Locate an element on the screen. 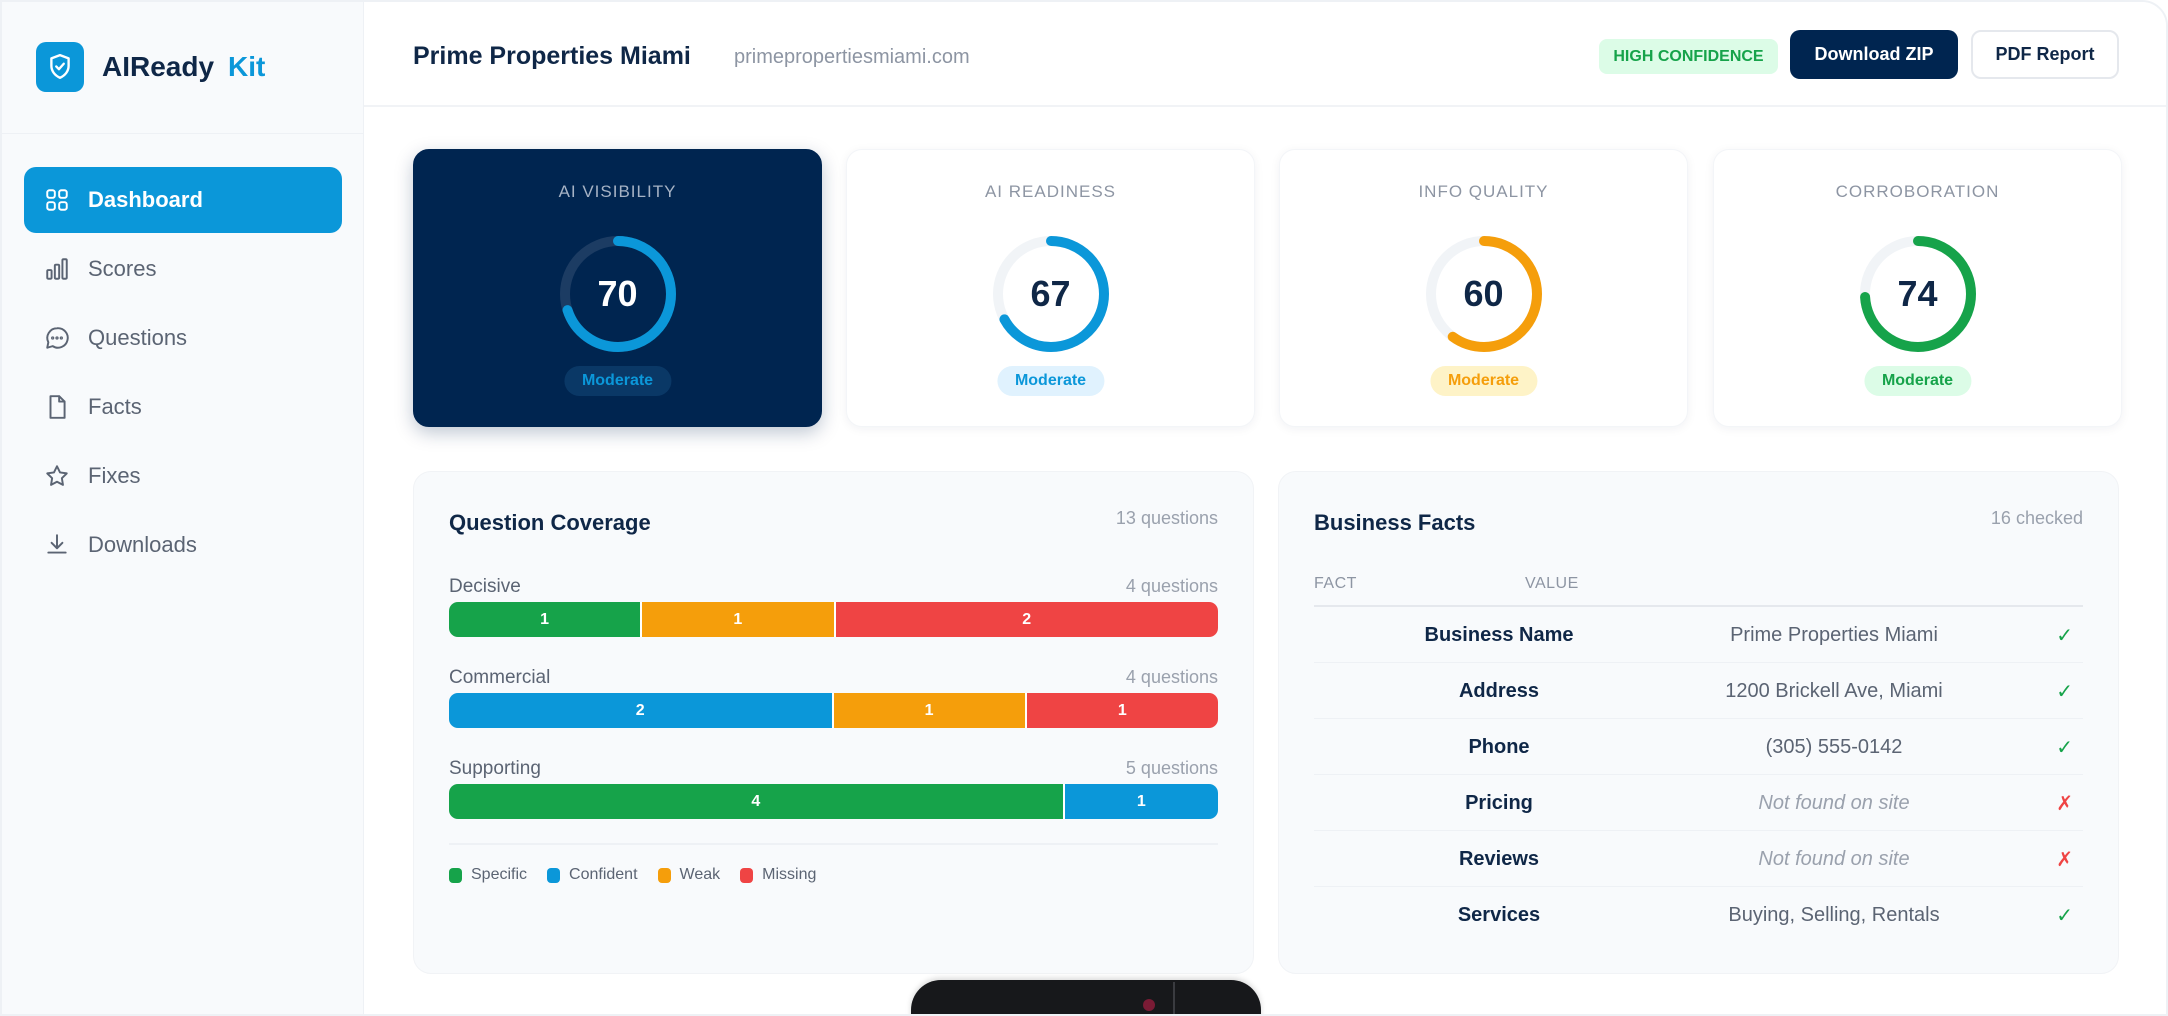  column-header-fact: FACT is located at coordinates (1335, 583).